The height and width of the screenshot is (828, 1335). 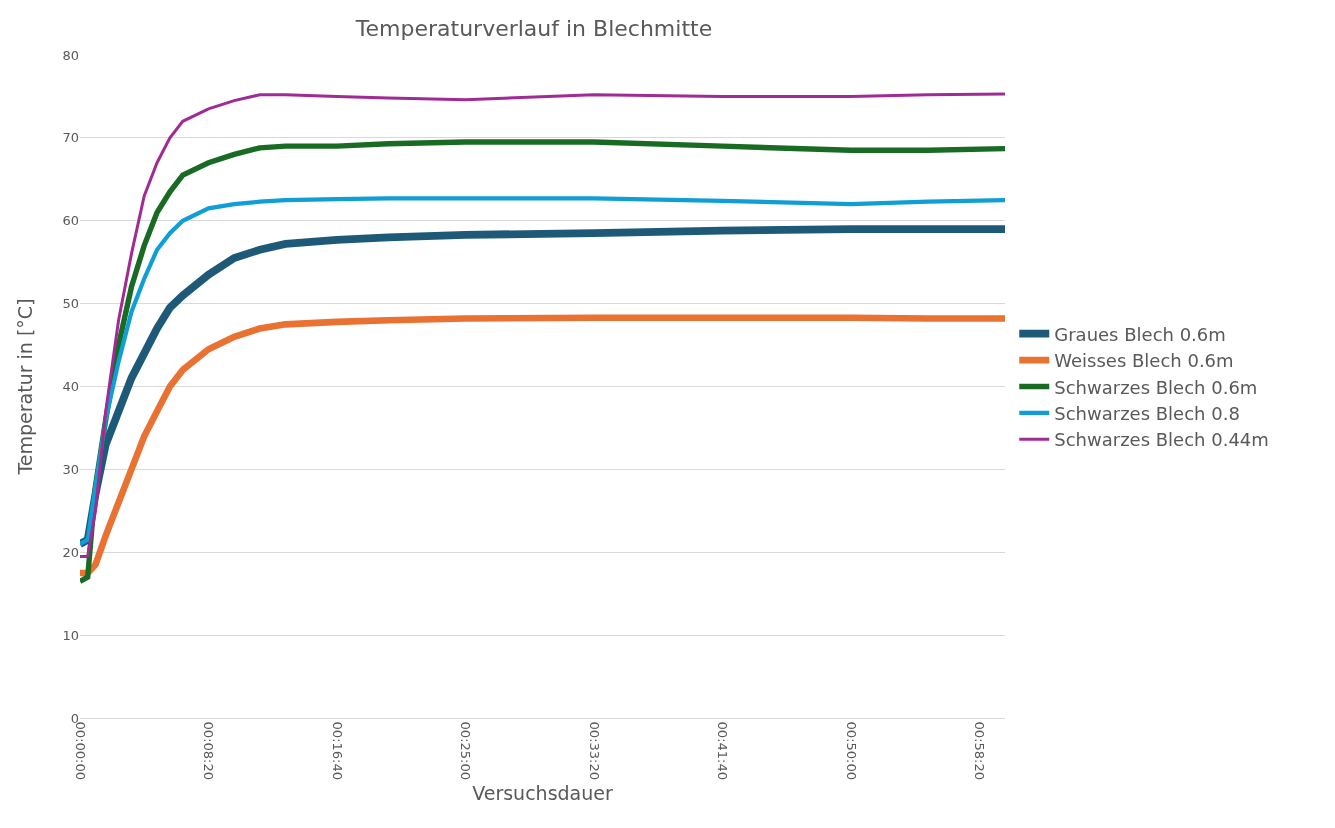 What do you see at coordinates (723, 750) in the screenshot?
I see `x-tick-label: 00:41:40` at bounding box center [723, 750].